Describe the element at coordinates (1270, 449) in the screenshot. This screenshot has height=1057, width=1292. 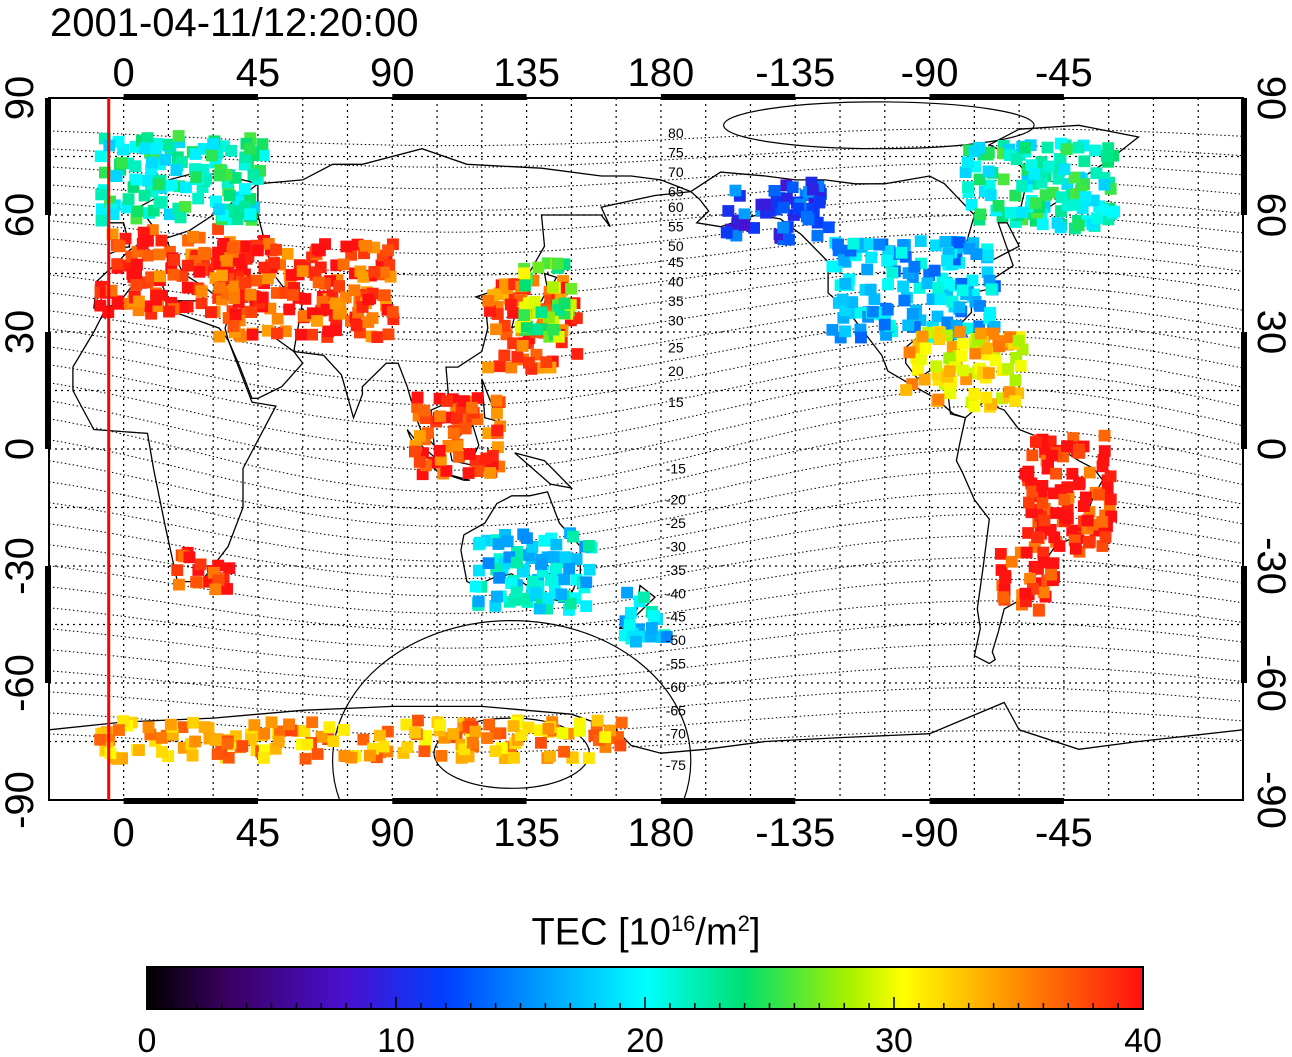
I see `y-tick-label: 0` at that location.